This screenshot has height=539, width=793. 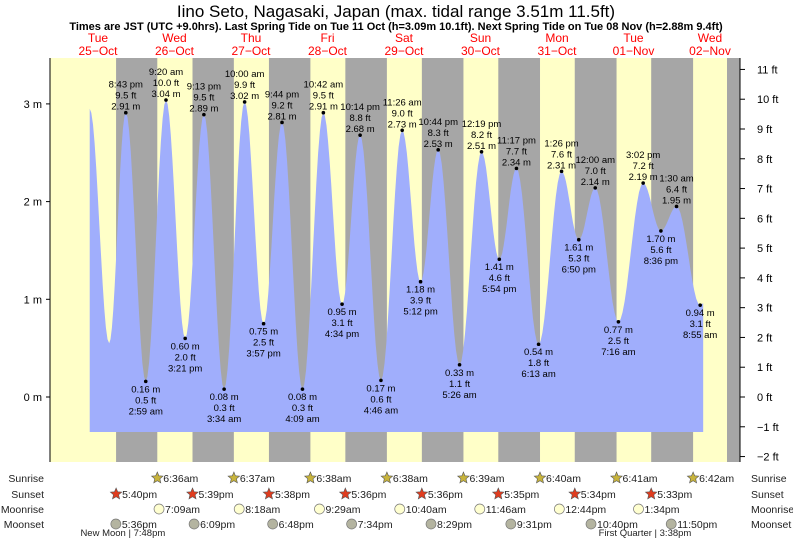 What do you see at coordinates (360, 118) in the screenshot?
I see `tide-ft-label: 8.8 ft` at bounding box center [360, 118].